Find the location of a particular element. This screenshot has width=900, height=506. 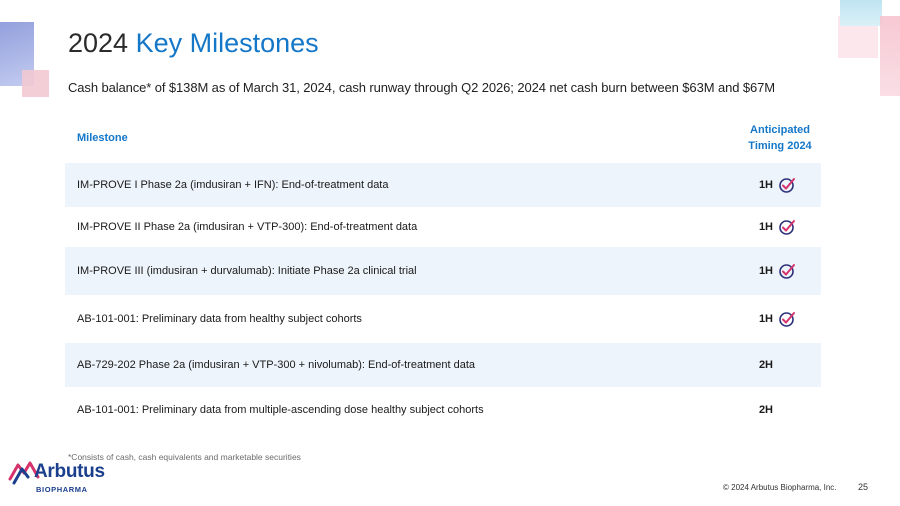

milestone-label: IM-PROVE III (imdusiran + durvalumab) is located at coordinates (247, 271).